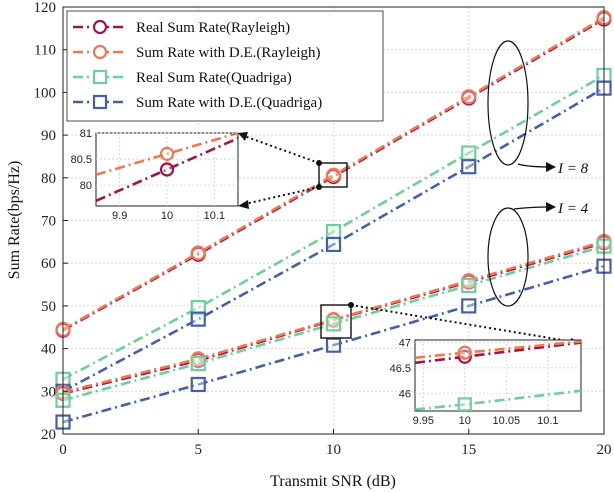  Describe the element at coordinates (405, 394) in the screenshot. I see `inset-y-tick-label: 46` at that location.